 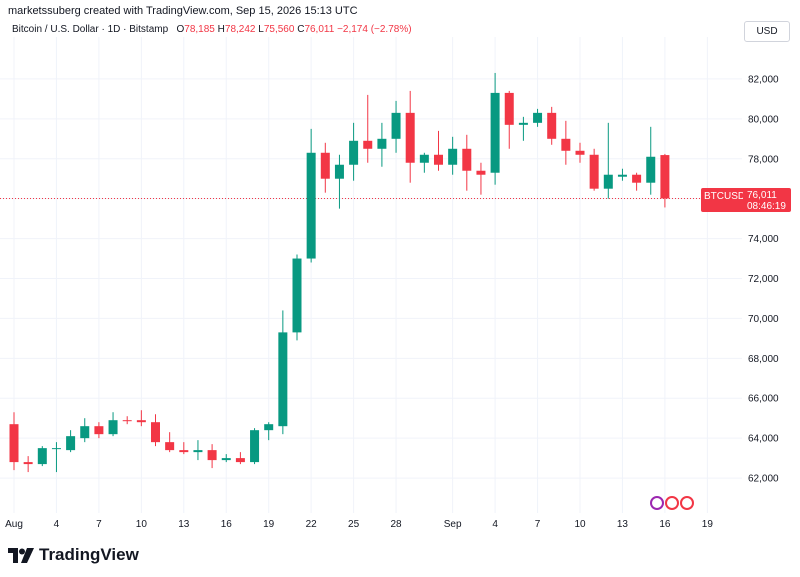 What do you see at coordinates (763, 79) in the screenshot?
I see `price-tick-label: 82,000` at bounding box center [763, 79].